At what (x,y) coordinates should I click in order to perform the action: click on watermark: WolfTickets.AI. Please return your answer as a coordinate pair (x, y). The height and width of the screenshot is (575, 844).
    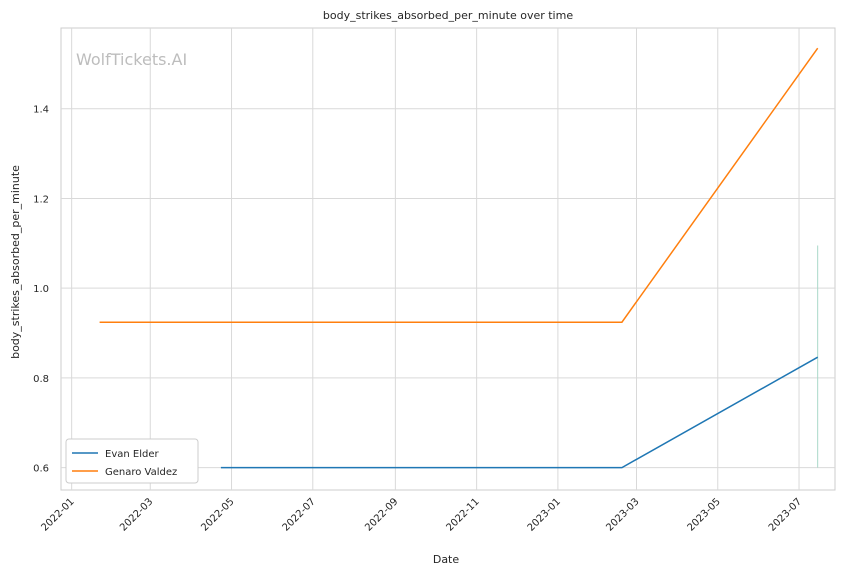
    Looking at the image, I should click on (131, 59).